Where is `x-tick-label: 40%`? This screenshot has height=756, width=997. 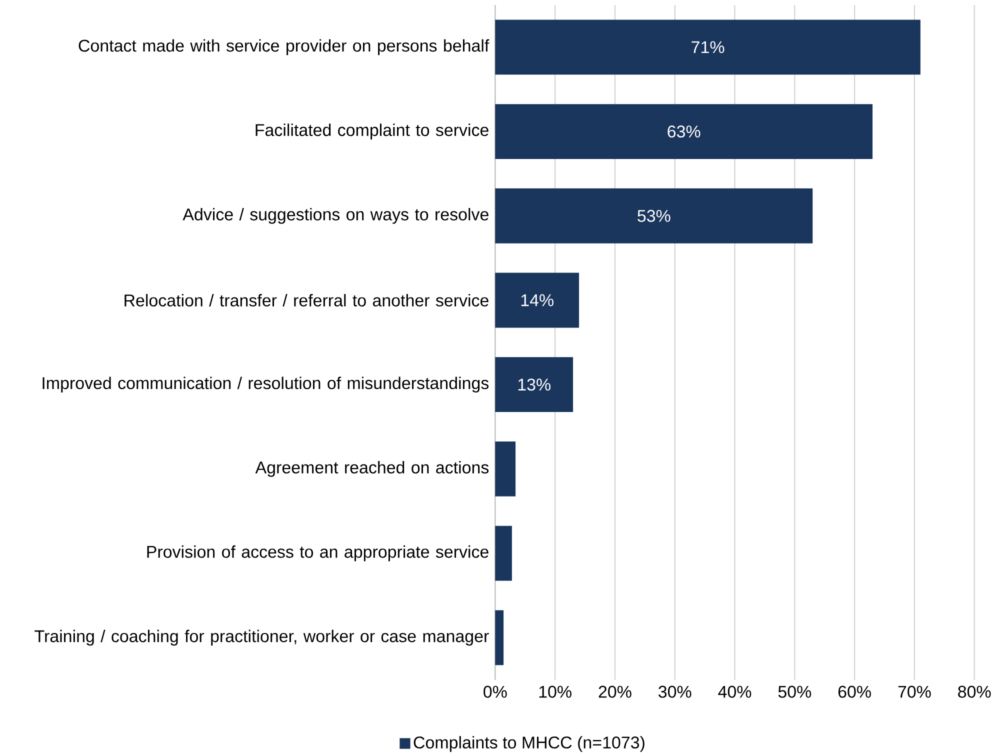
x-tick-label: 40% is located at coordinates (735, 692).